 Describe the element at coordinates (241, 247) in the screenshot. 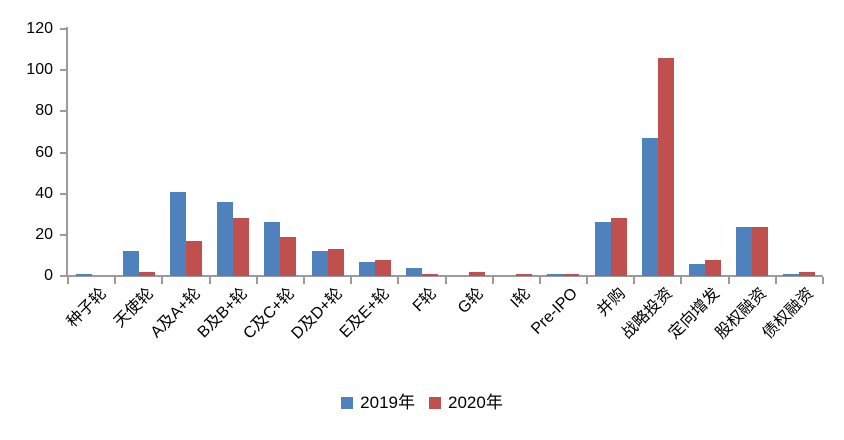

I see `bar-2020年-B及B+轮` at that location.